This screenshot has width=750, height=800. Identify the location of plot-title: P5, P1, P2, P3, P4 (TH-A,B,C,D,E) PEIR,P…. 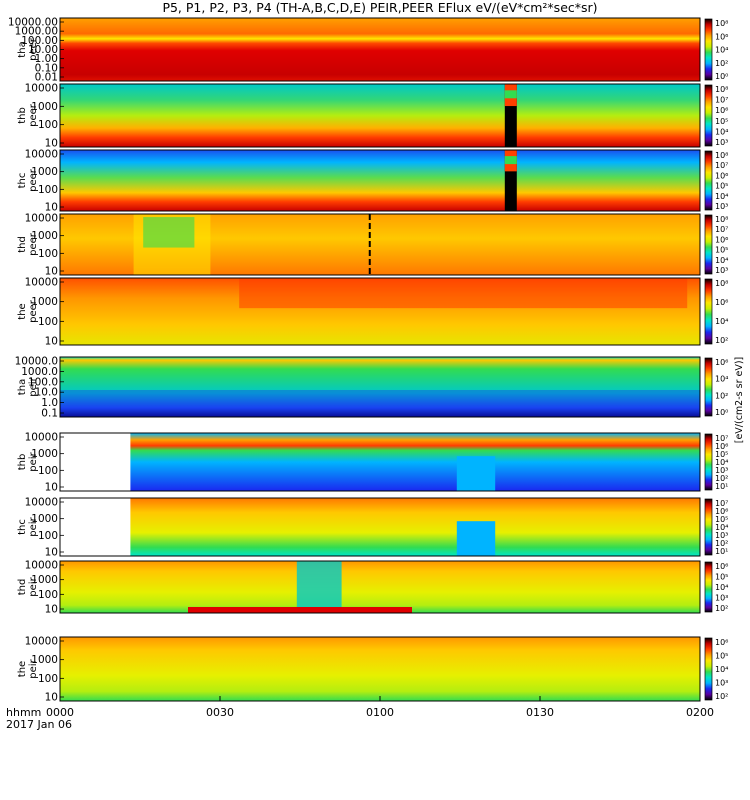
(380, 7).